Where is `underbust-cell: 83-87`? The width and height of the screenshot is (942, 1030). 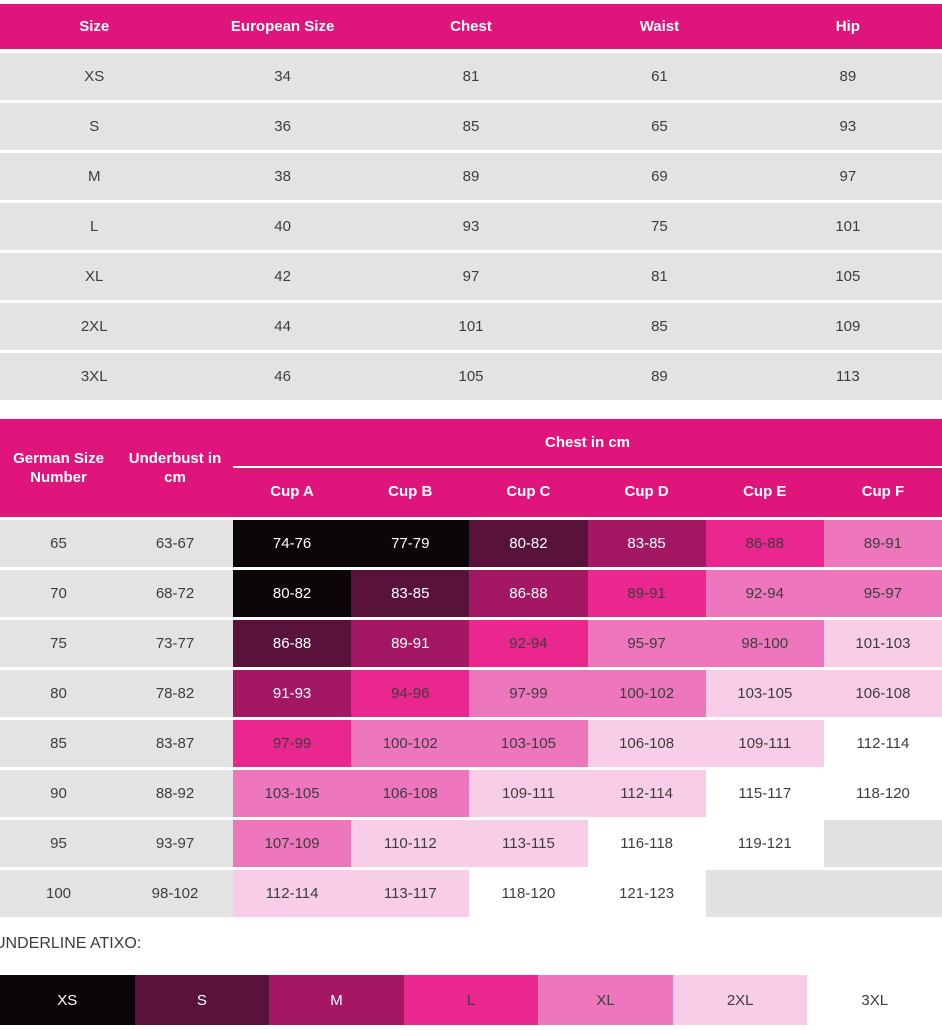 underbust-cell: 83-87 is located at coordinates (175, 743).